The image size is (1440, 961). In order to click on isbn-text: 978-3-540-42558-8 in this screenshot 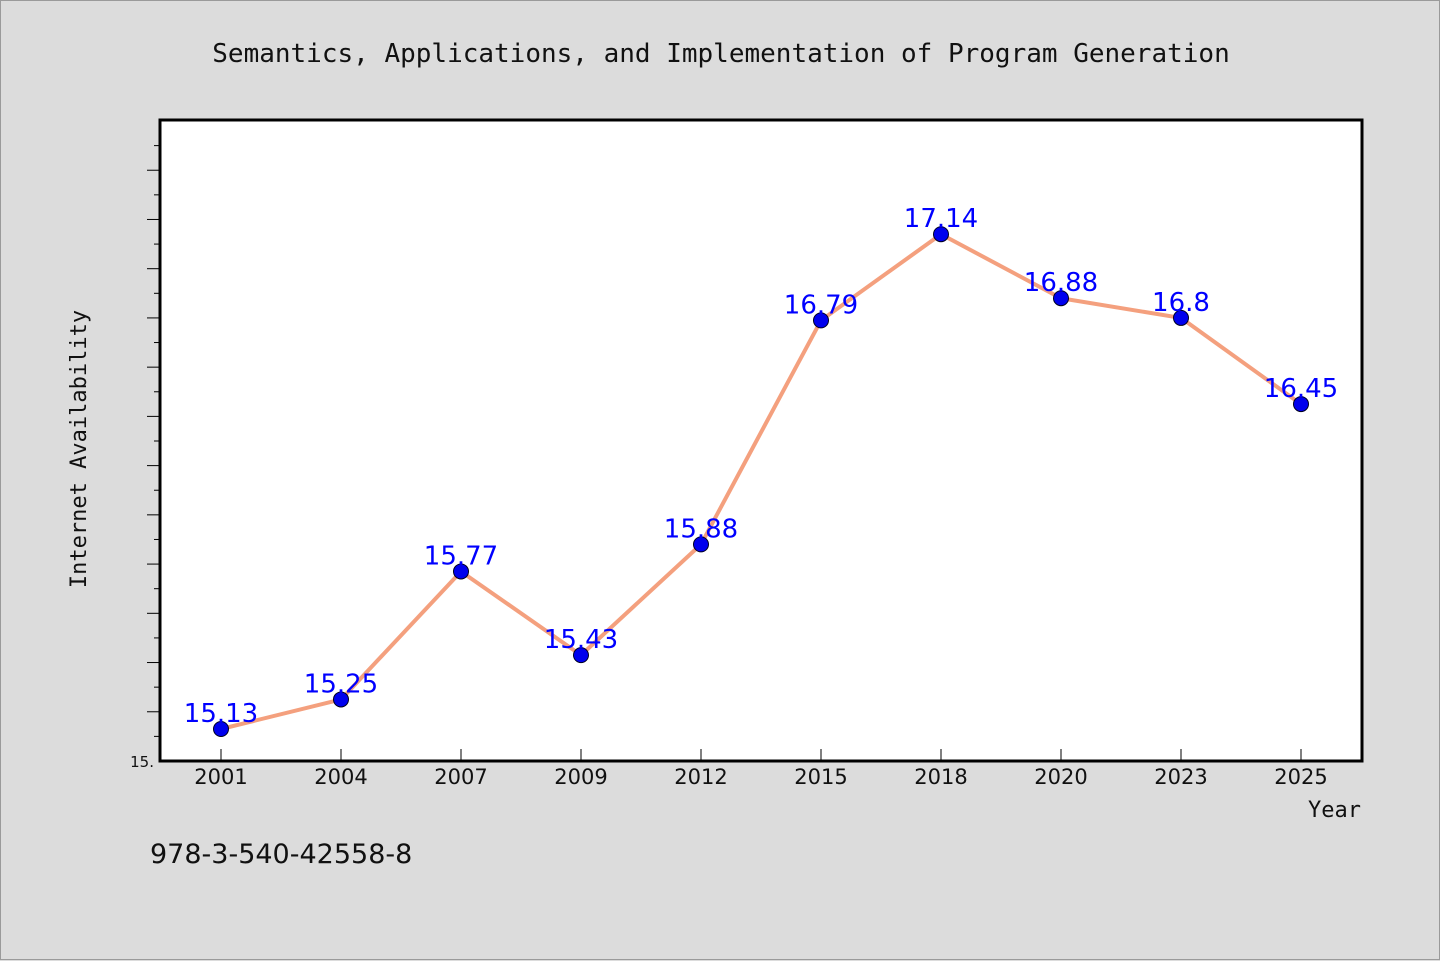, I will do `click(281, 854)`.